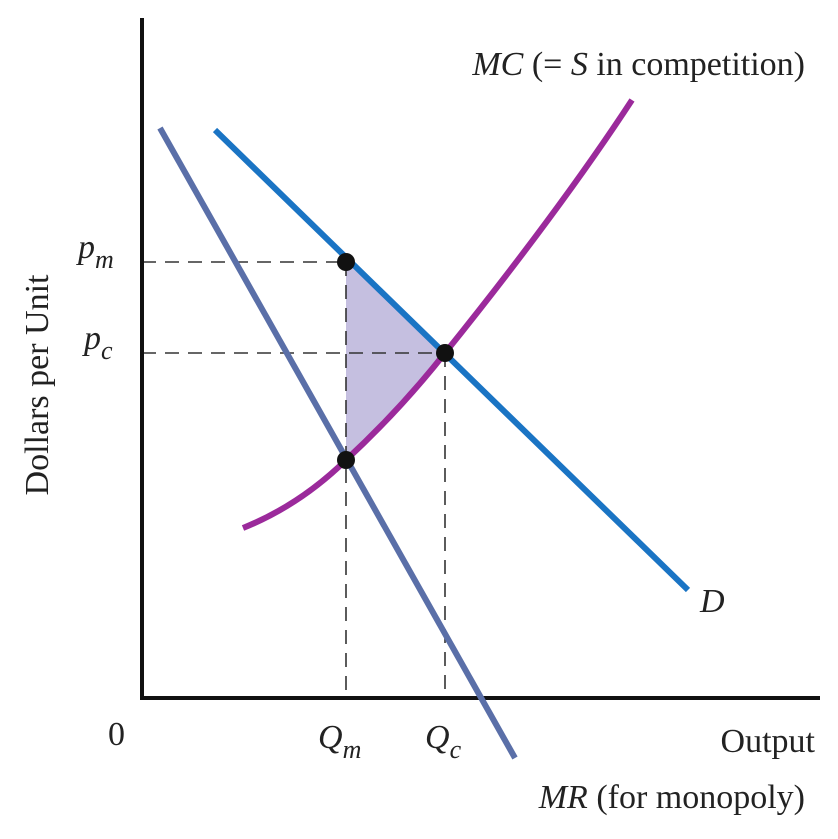 The image size is (838, 839). I want to click on label-part: in competition), so click(696, 64).